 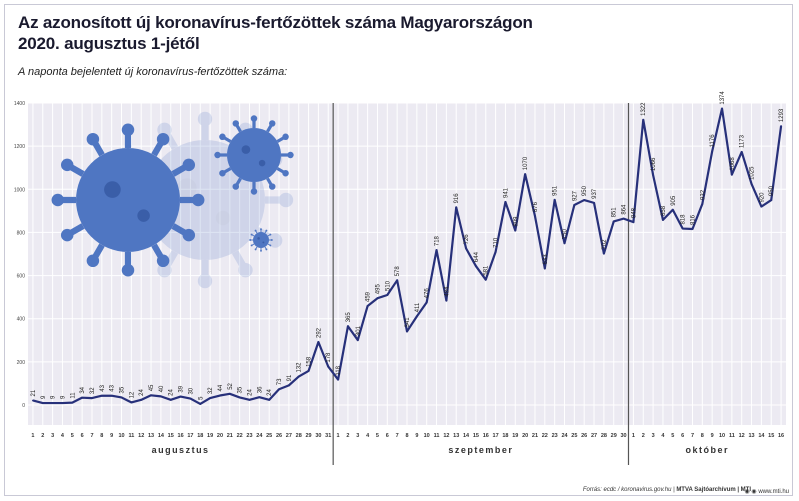 I want to click on data-label: 35, so click(x=241, y=389).